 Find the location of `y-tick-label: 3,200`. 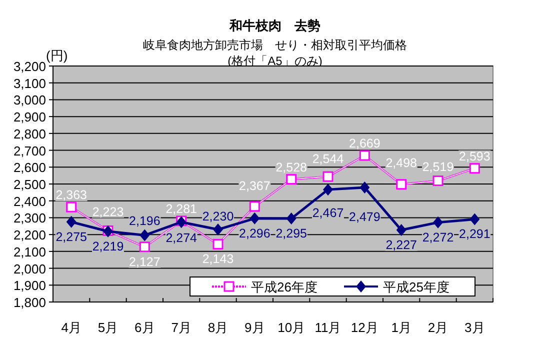

y-tick-label: 3,200 is located at coordinates (29, 66).